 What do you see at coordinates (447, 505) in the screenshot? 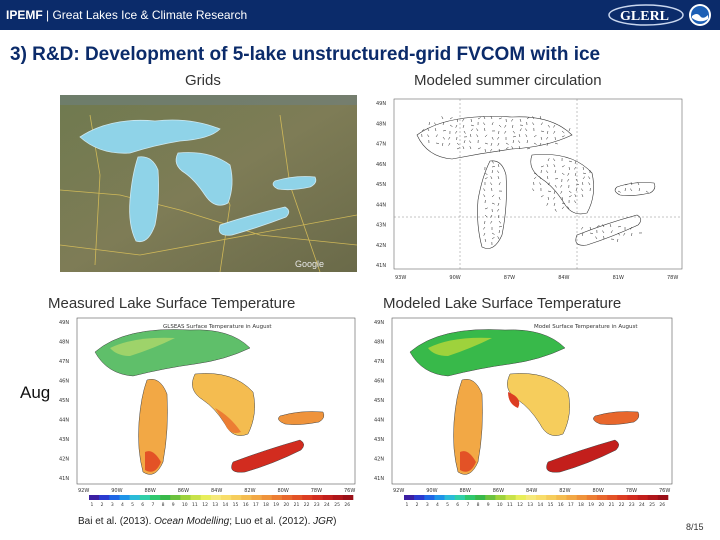
I see `modeled-colorbar-tick: 5` at bounding box center [447, 505].